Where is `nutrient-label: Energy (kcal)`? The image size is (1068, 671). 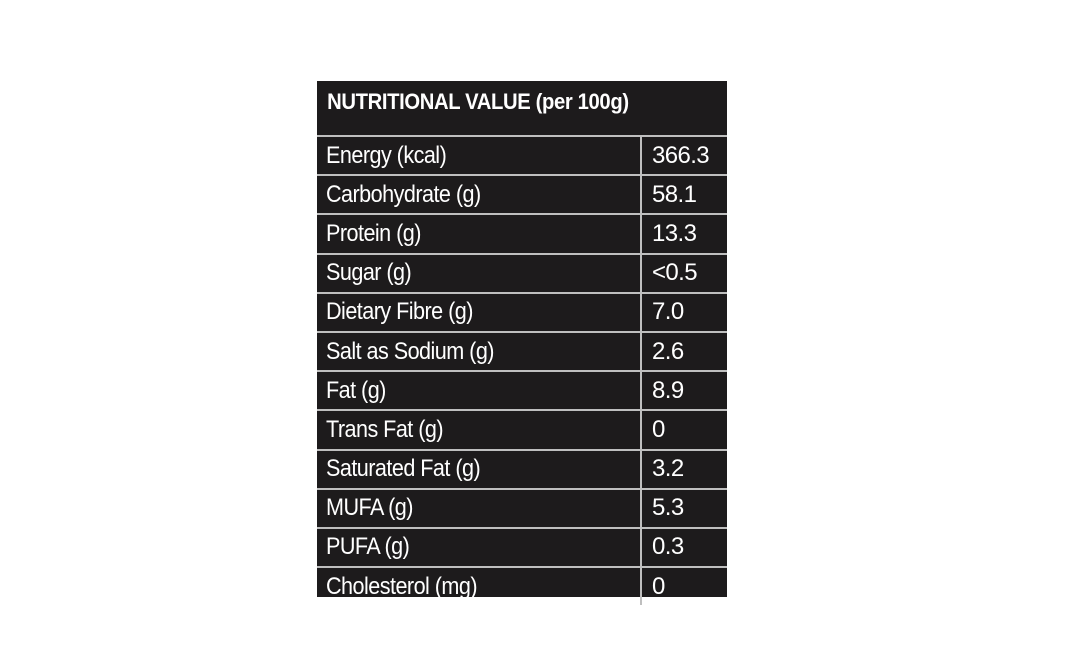
nutrient-label: Energy (kcal) is located at coordinates (386, 155).